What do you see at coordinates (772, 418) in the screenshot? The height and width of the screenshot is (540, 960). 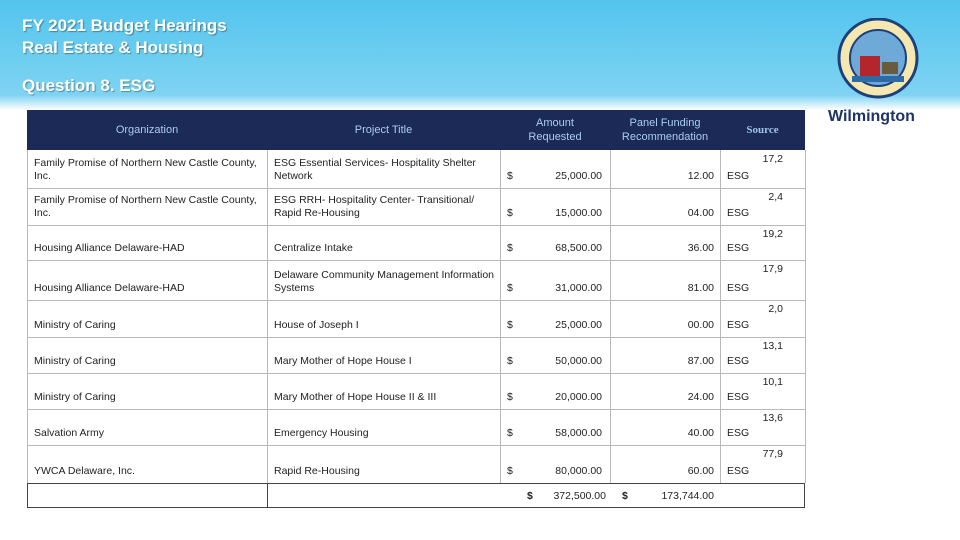 I see `panel-prefix: 13,6` at bounding box center [772, 418].